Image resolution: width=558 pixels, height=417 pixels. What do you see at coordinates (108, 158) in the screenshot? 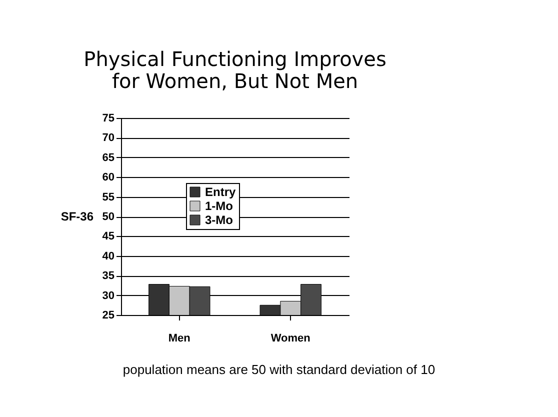
I see `y-tick-label: 65` at bounding box center [108, 158].